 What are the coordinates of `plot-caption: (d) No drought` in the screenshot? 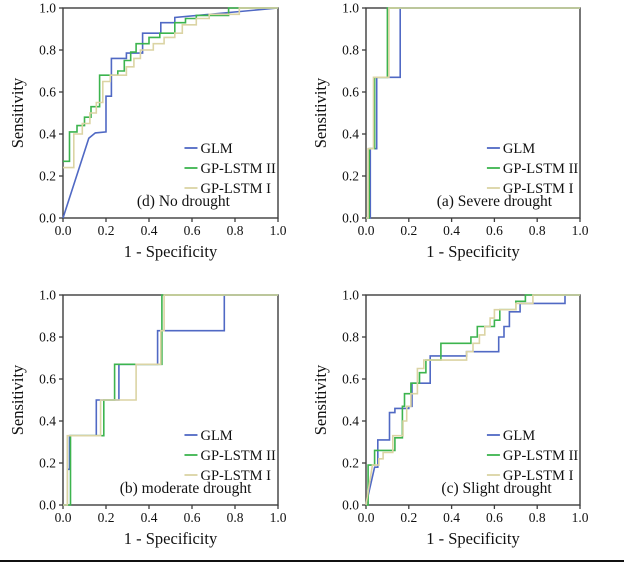 It's located at (184, 201).